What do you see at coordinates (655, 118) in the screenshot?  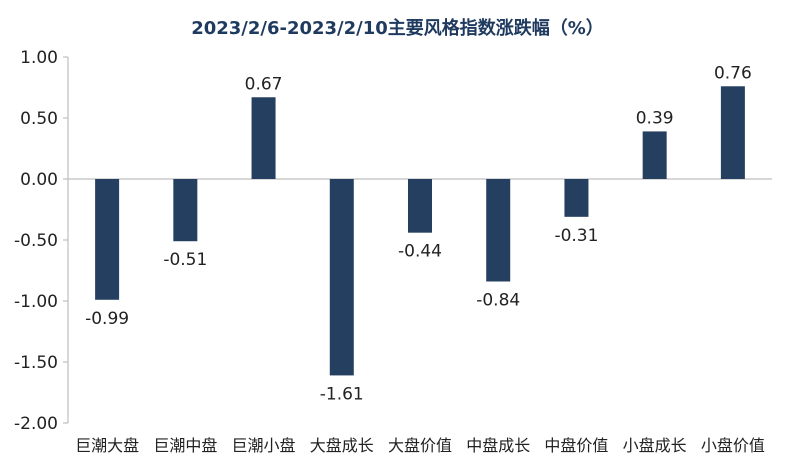 I see `data-label: 0.39` at bounding box center [655, 118].